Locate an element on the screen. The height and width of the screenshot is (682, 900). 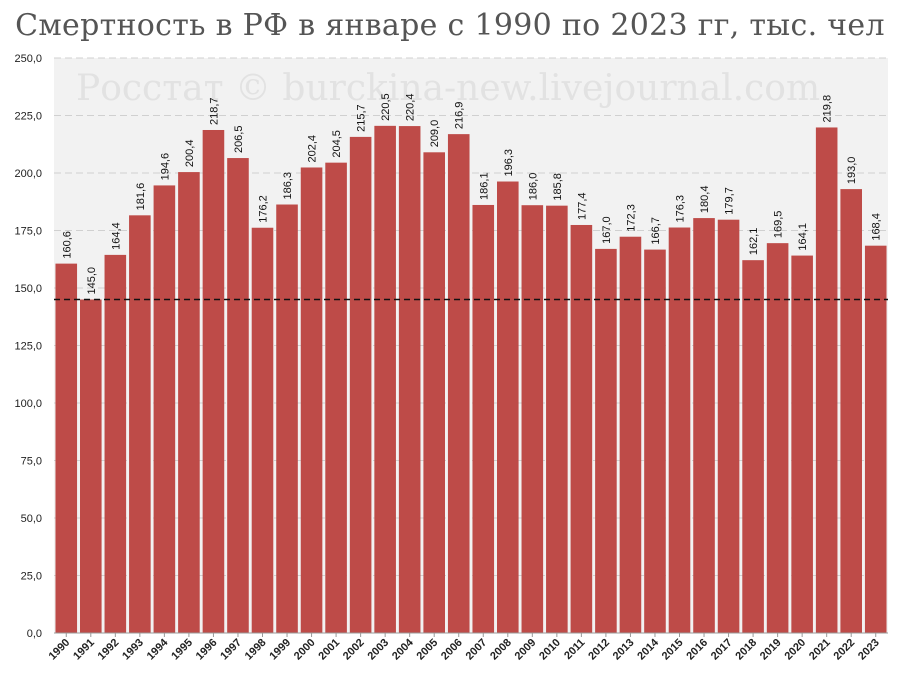
x-tick-label: 1995 is located at coordinates (182, 650).